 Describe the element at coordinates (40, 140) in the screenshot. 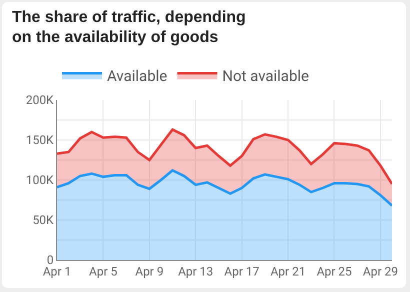

I see `y-tick-label: 150K` at that location.